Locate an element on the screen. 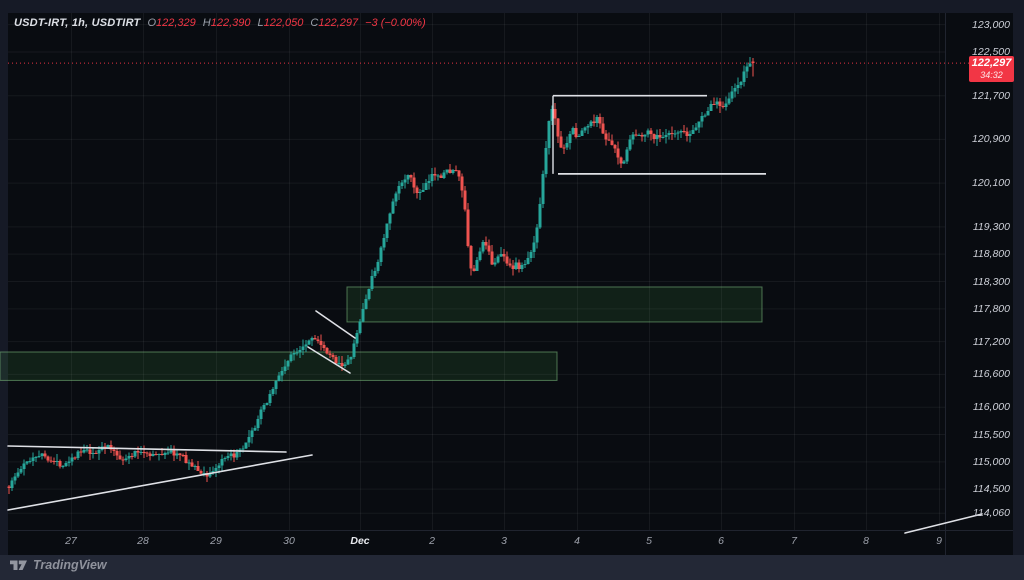  price-tick-label: 114,500 is located at coordinates (991, 489).